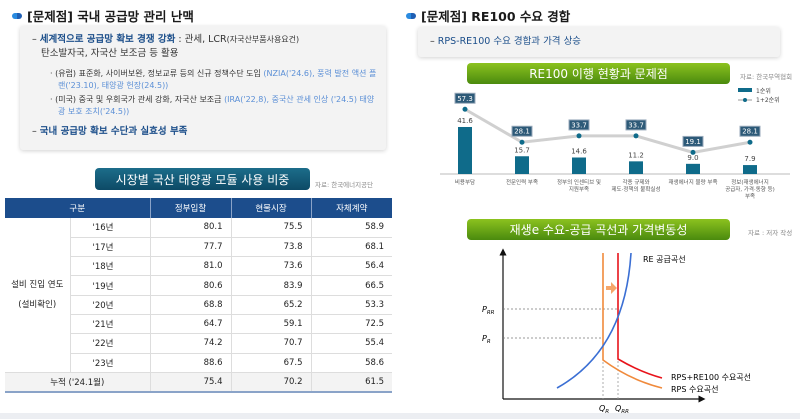 Image resolution: width=800 pixels, height=419 pixels. What do you see at coordinates (110, 324) in the screenshot?
I see `year-cell: '21년` at bounding box center [110, 324].